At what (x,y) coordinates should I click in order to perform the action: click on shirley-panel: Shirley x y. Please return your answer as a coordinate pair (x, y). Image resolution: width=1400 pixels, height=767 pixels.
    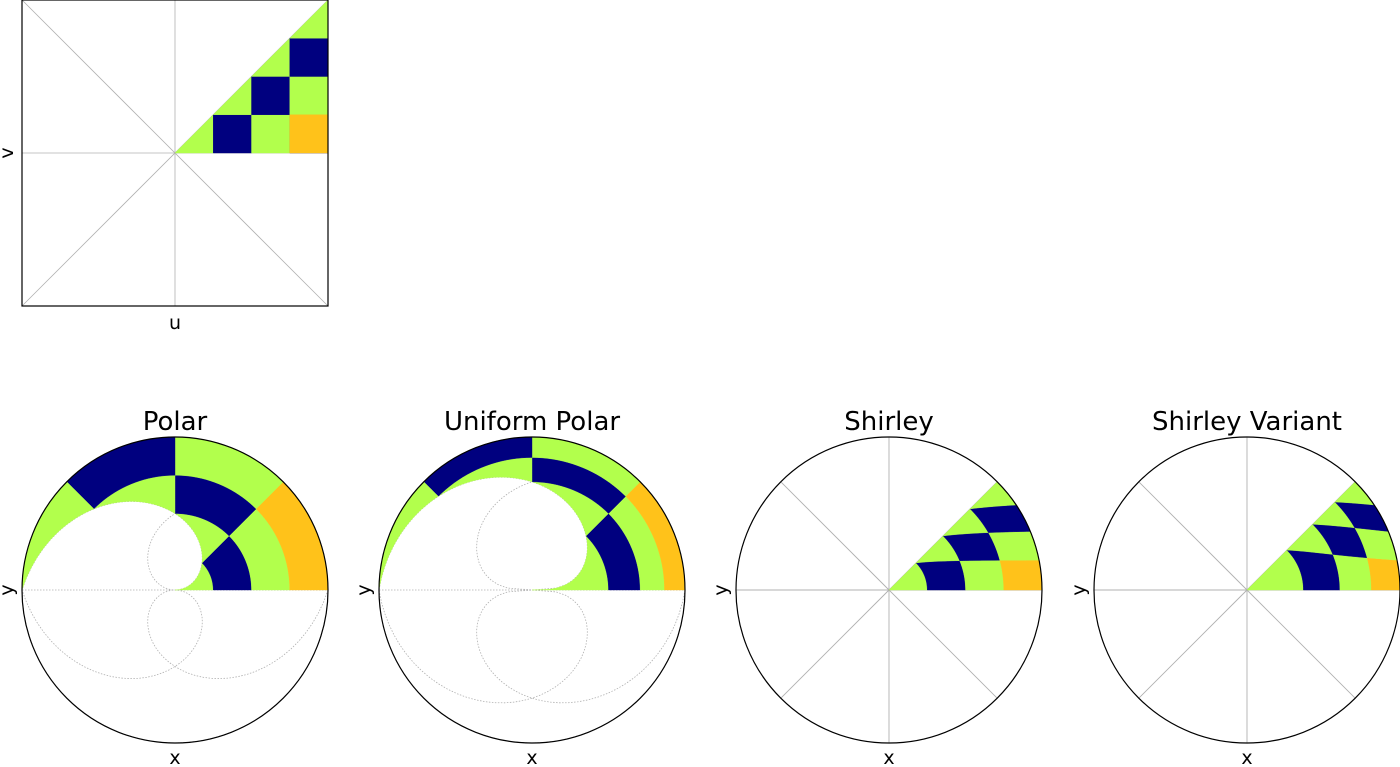
    Looking at the image, I should click on (876, 587).